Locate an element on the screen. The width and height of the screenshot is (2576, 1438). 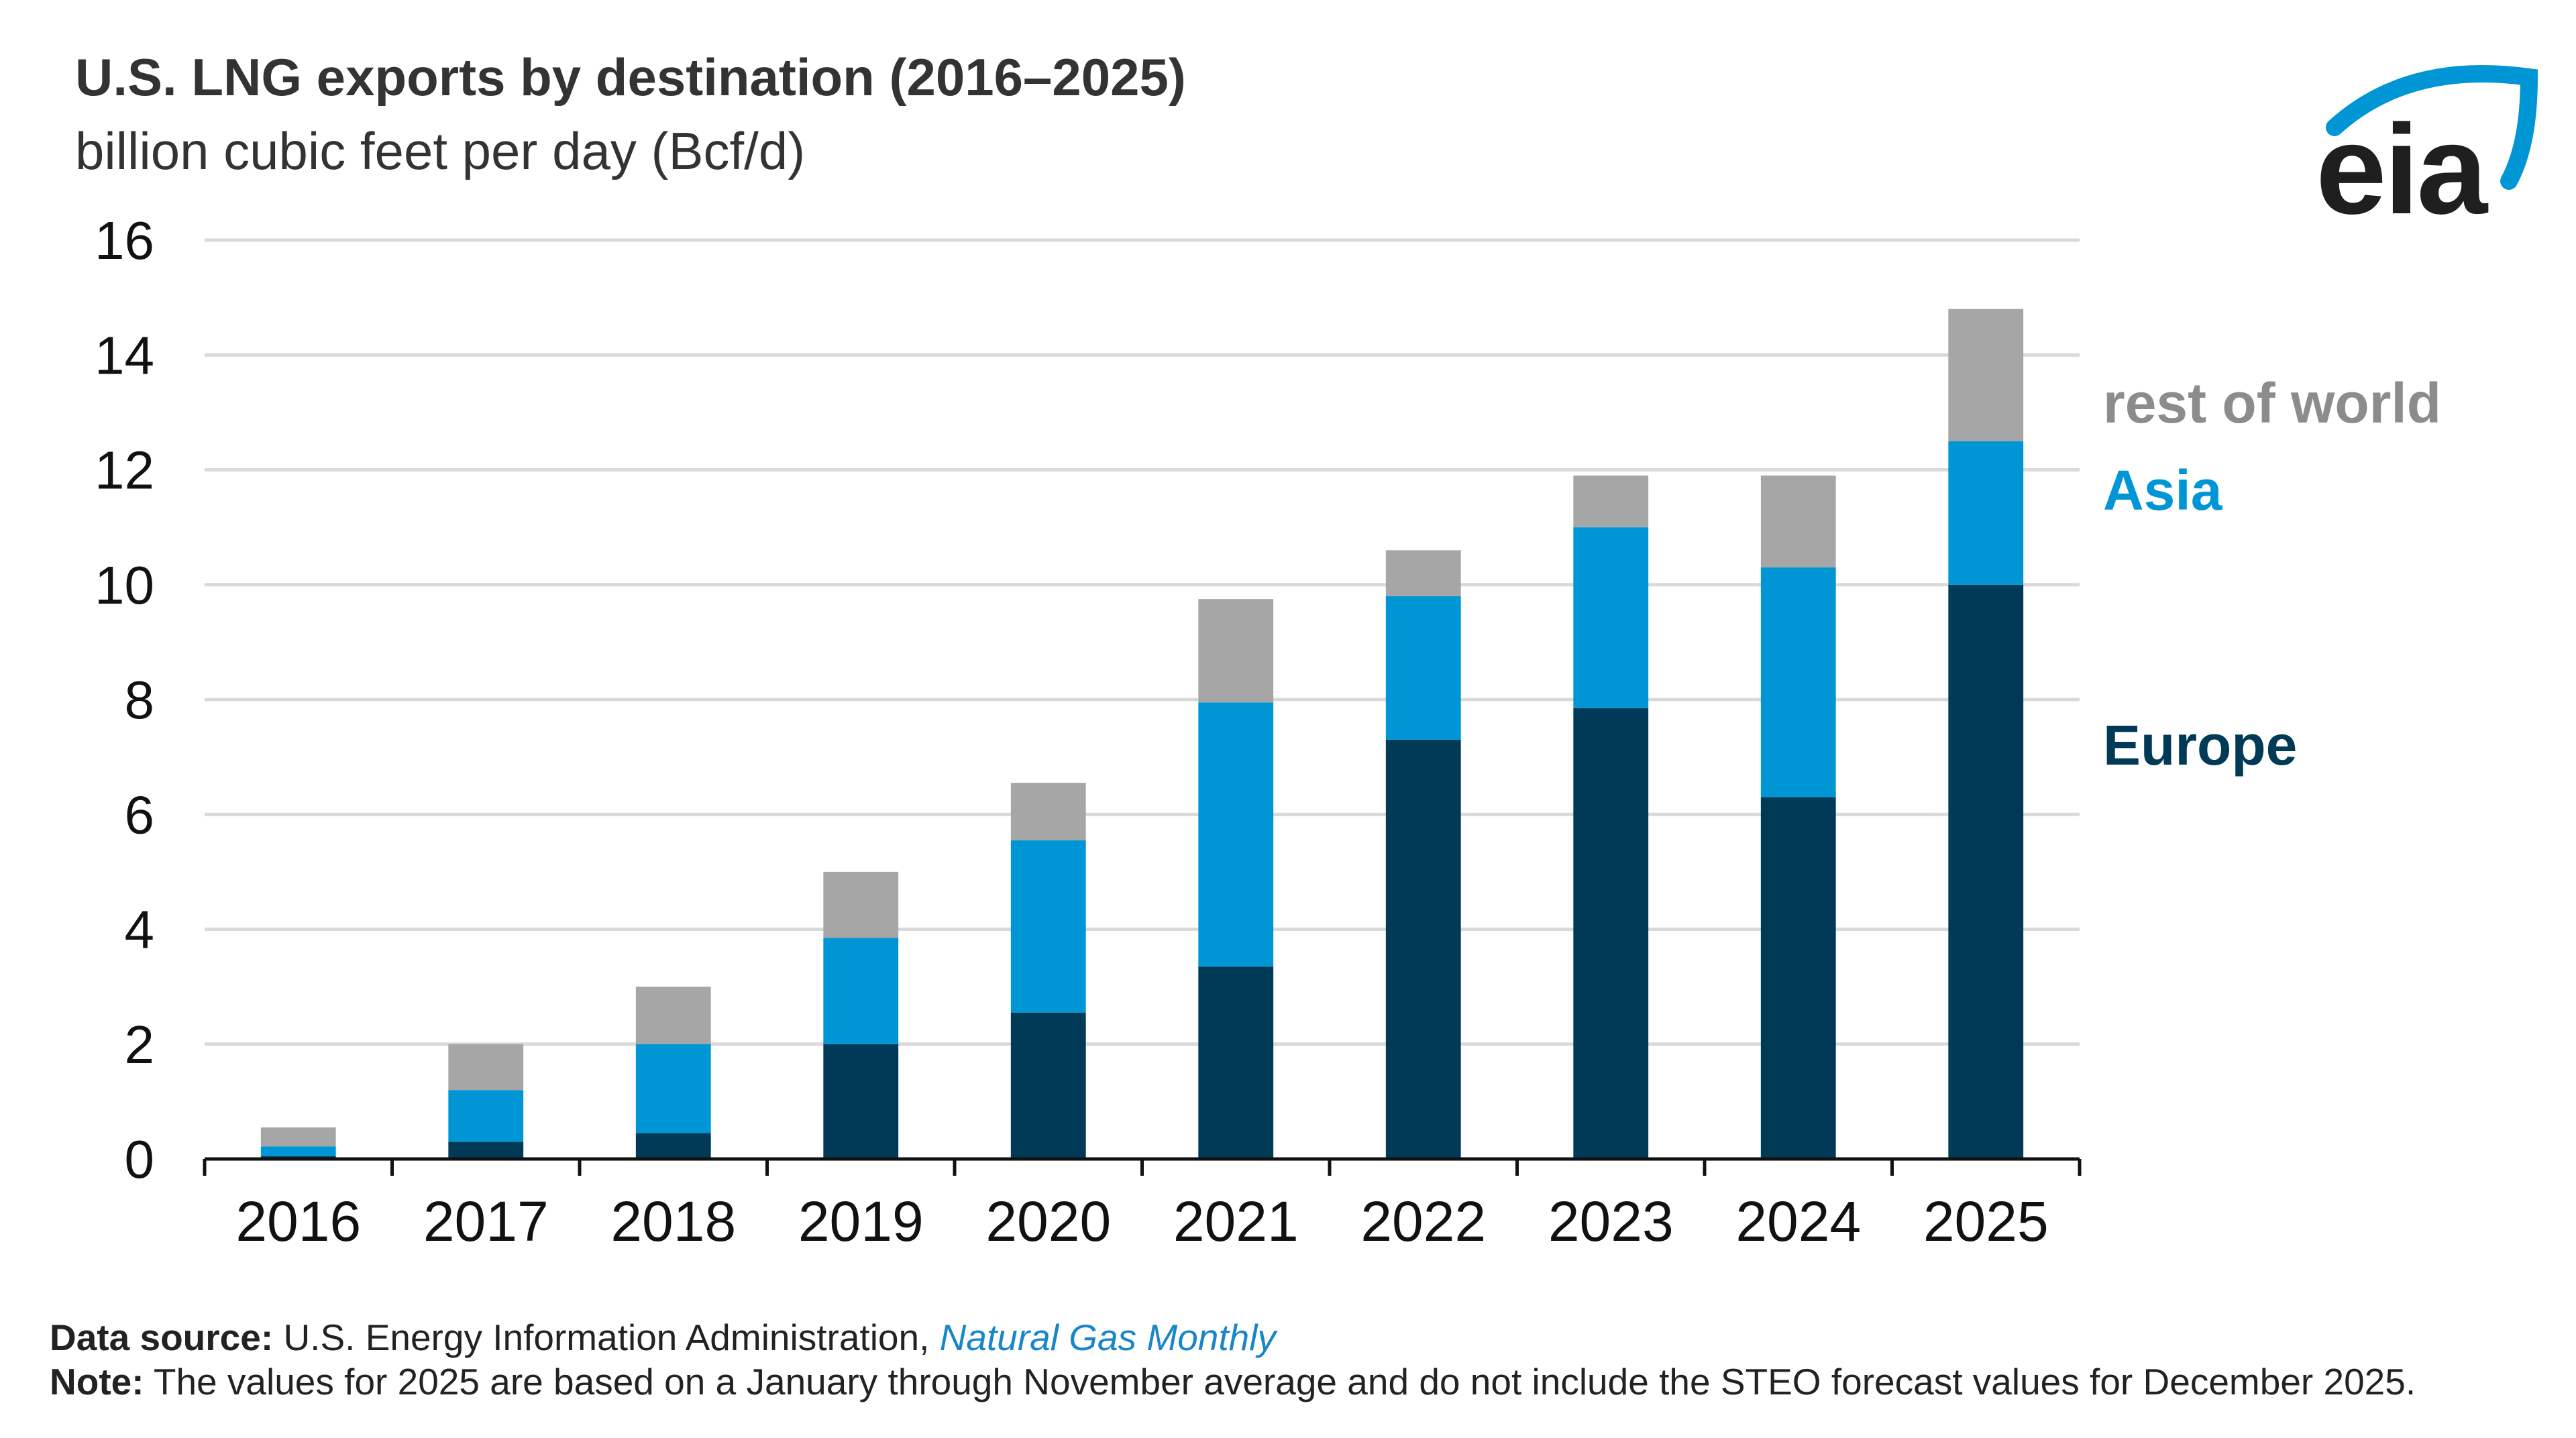
bar-europe-2024 is located at coordinates (1798, 978).